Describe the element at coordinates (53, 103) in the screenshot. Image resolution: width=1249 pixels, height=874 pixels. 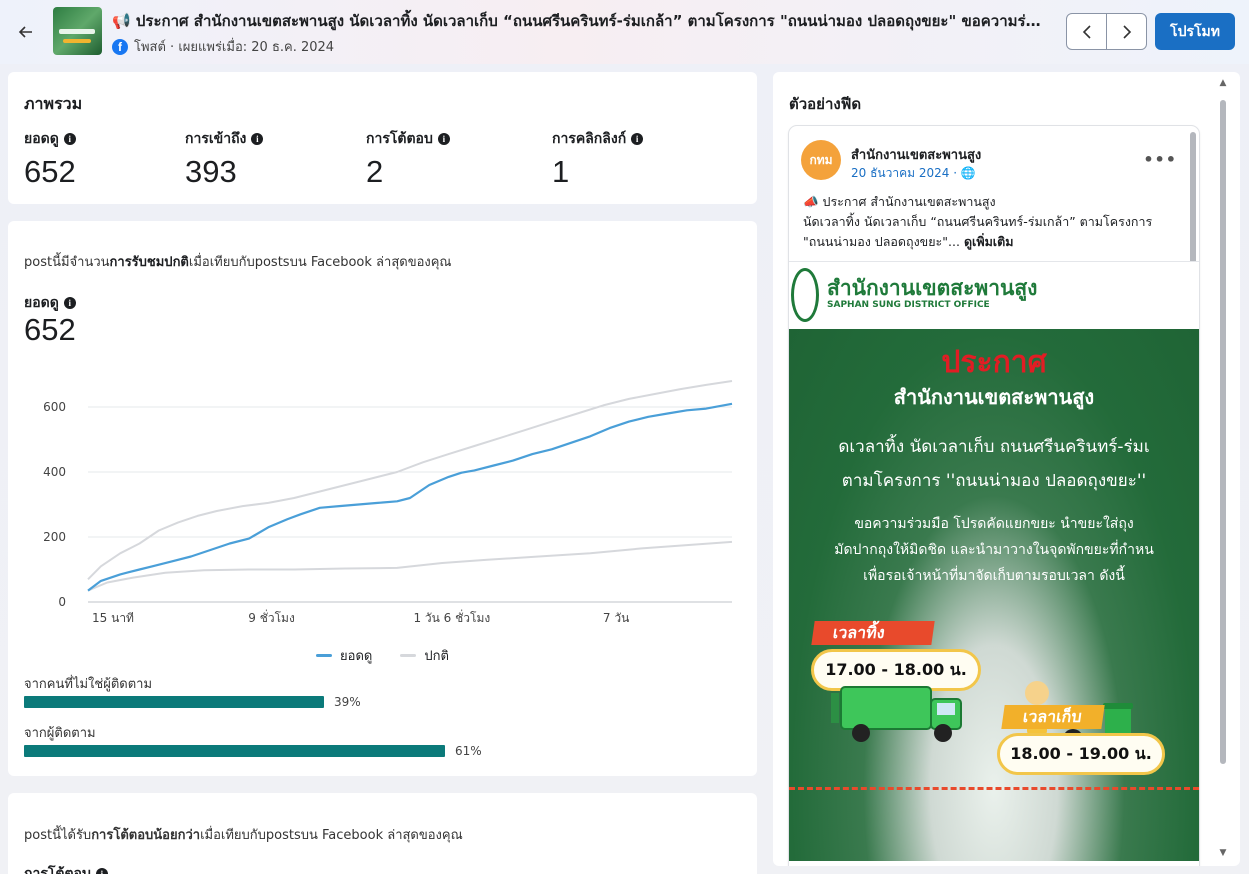
I see `overview-title: ภาพรวม` at that location.